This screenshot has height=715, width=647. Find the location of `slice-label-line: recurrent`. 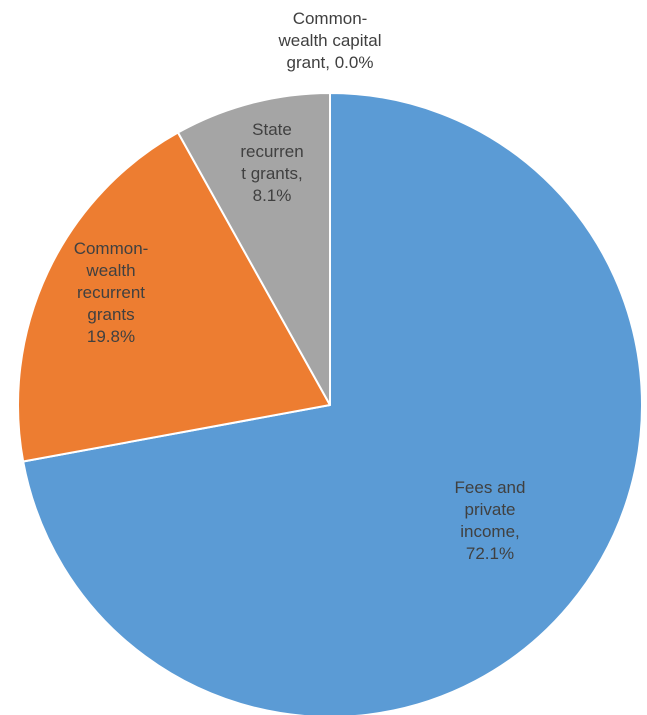

slice-label-line: recurrent is located at coordinates (111, 292).